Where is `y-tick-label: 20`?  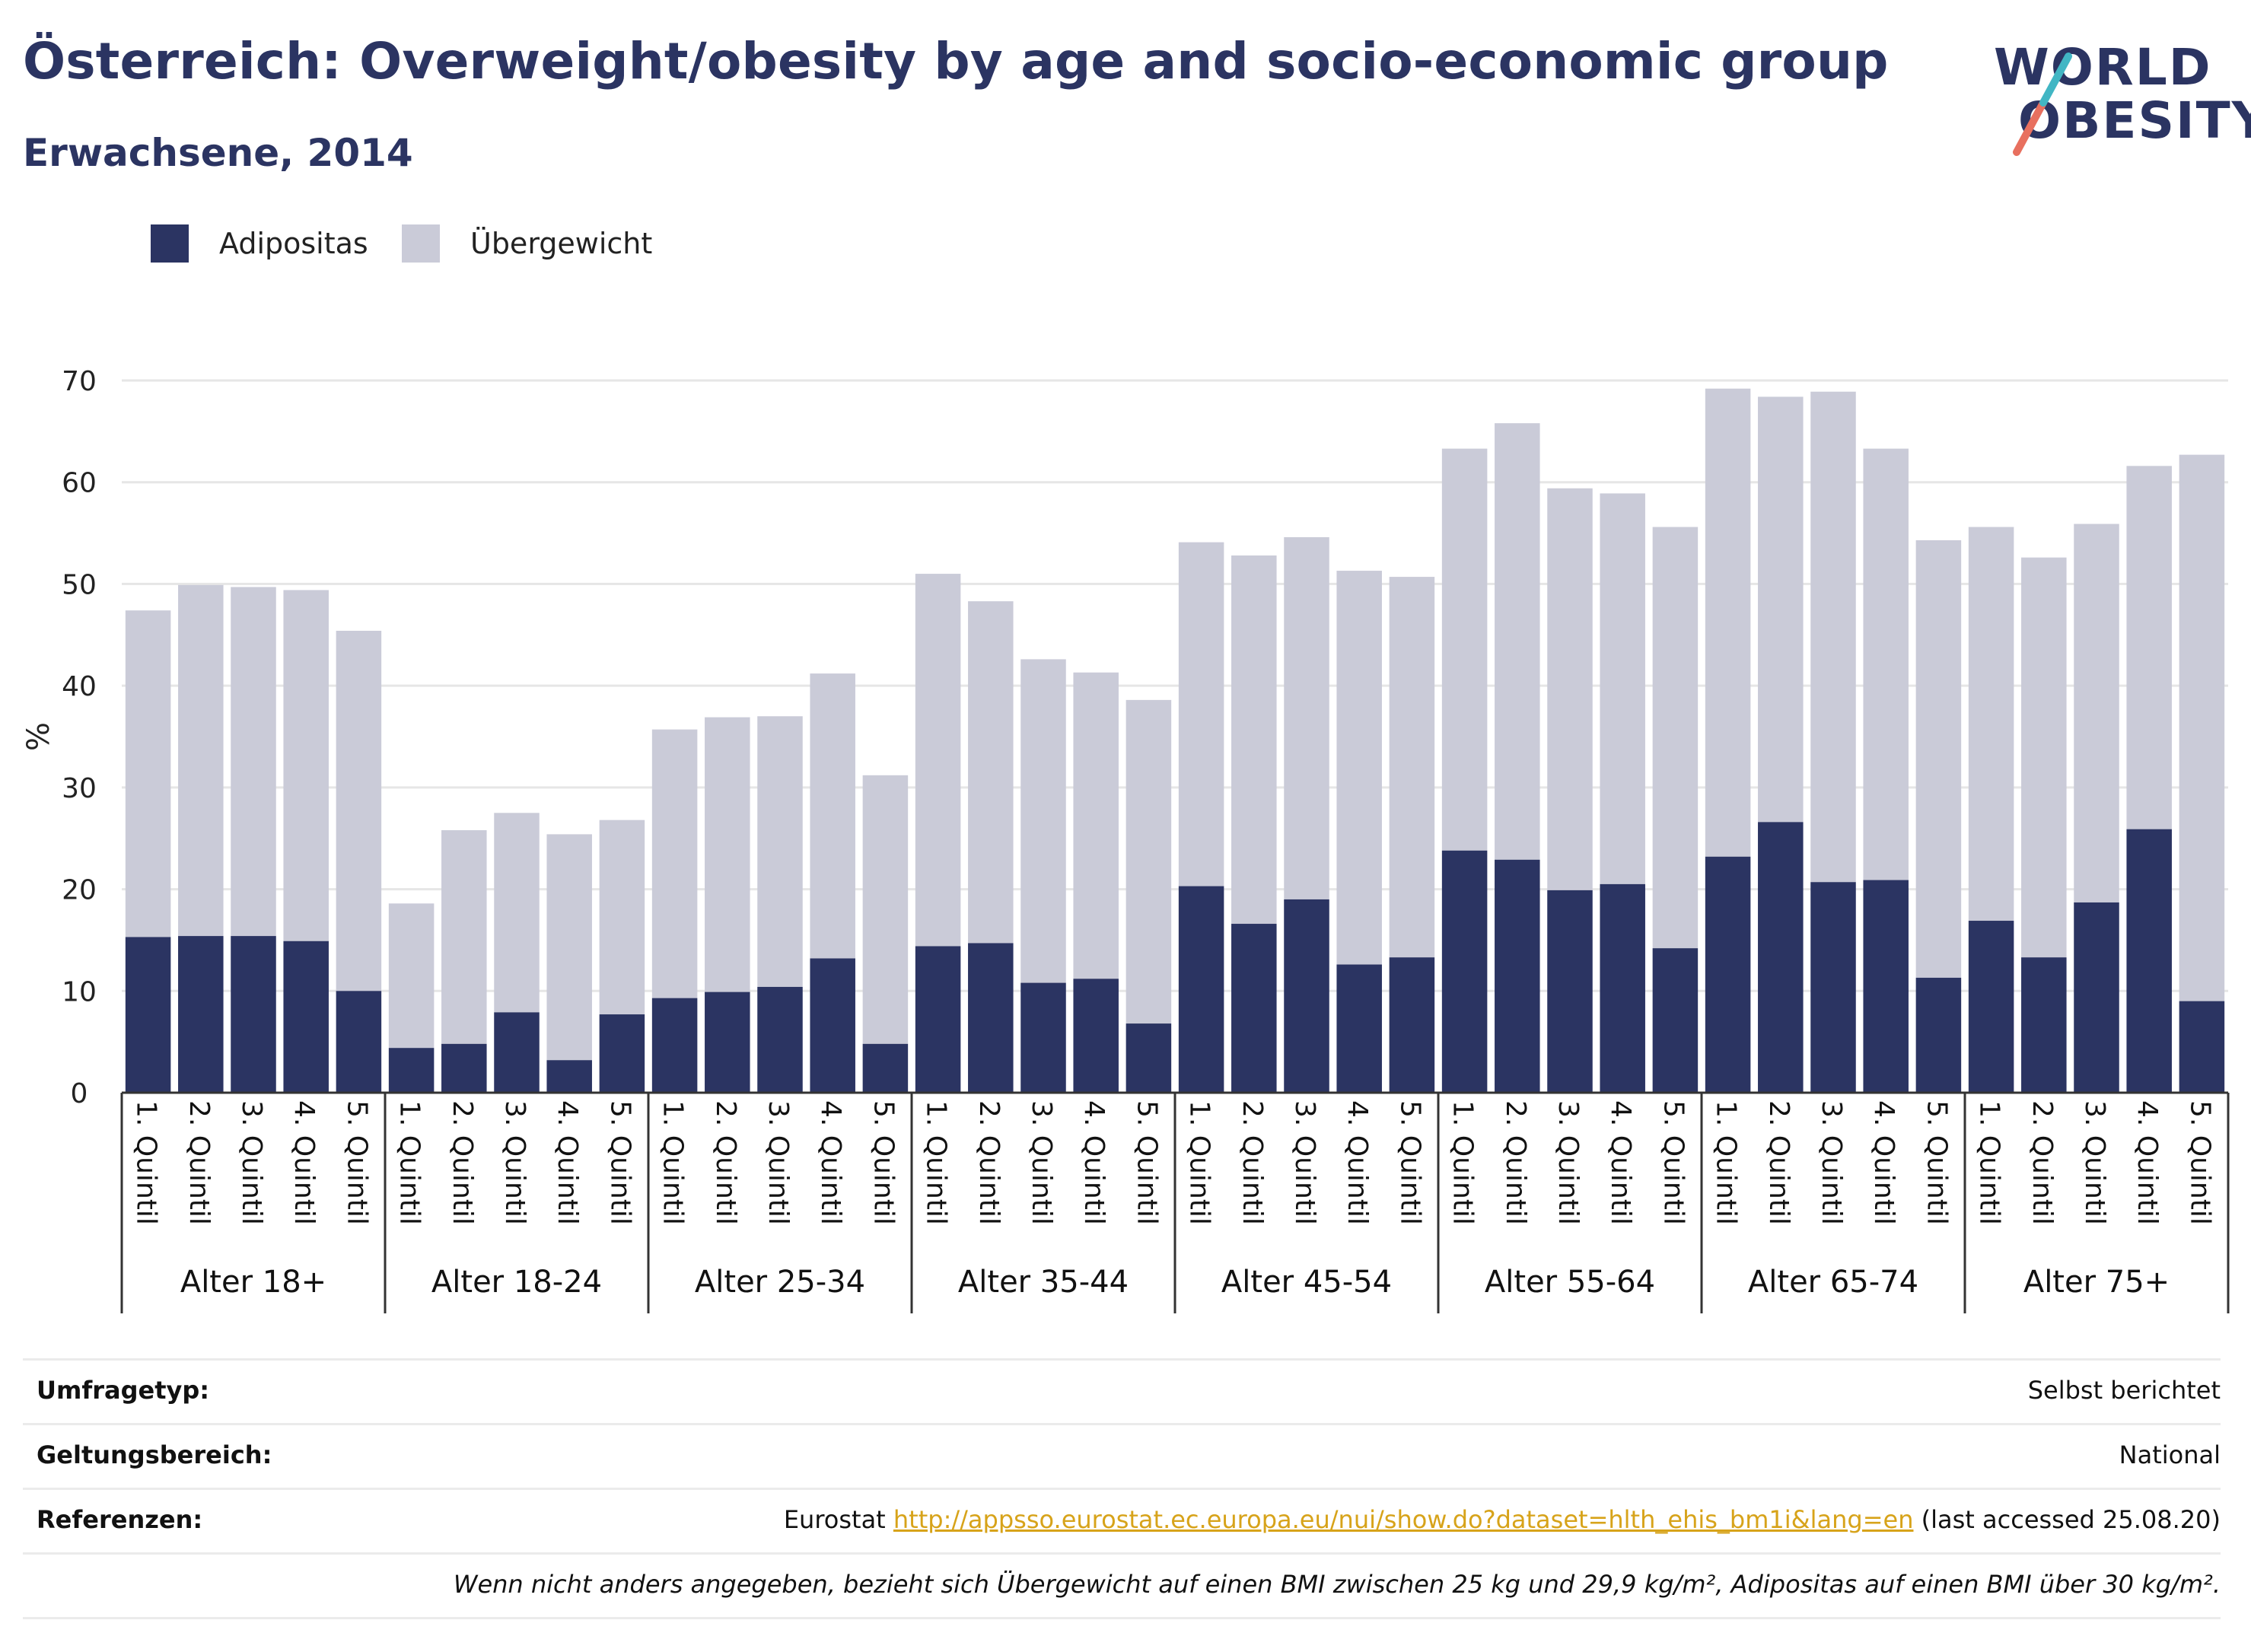
y-tick-label: 20 is located at coordinates (79, 890).